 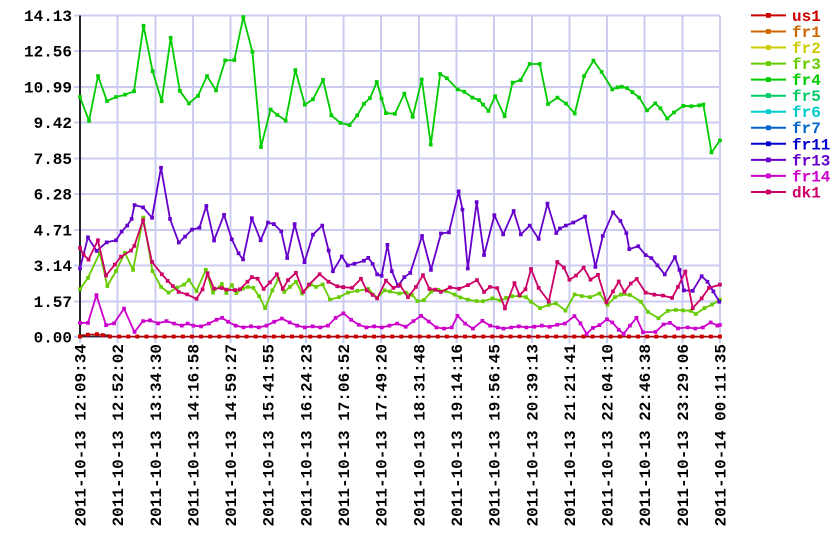 What do you see at coordinates (420, 435) in the screenshot?
I see `svg-text: 2011-10-13 18:31:48` at bounding box center [420, 435].